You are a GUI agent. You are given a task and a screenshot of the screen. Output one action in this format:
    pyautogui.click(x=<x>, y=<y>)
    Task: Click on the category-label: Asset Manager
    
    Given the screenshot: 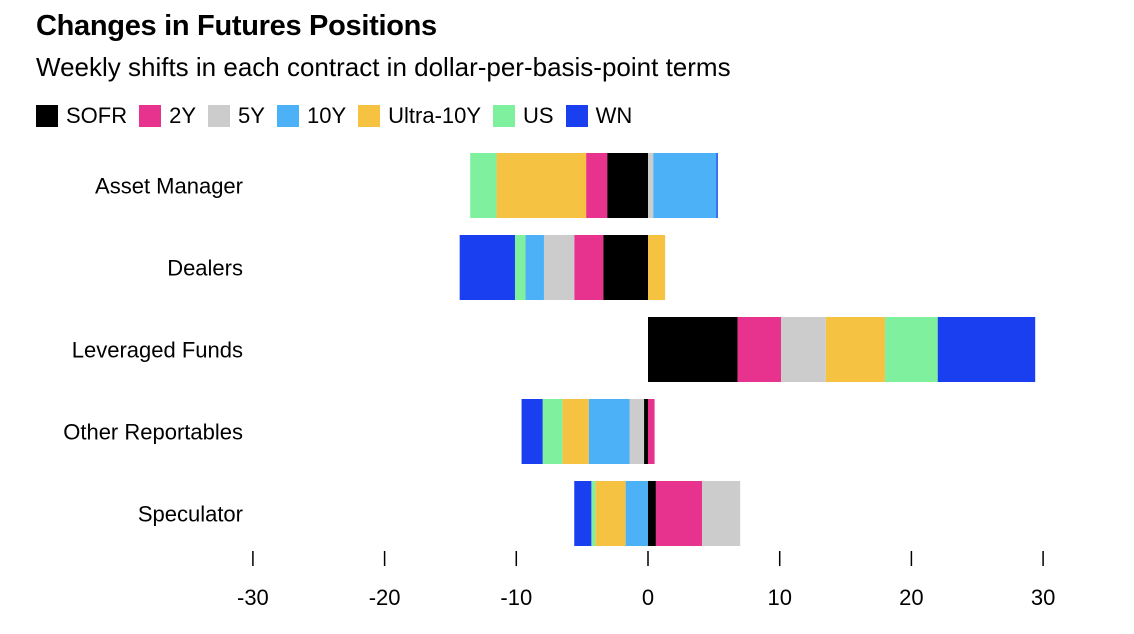 What is the action you would take?
    pyautogui.click(x=169, y=186)
    